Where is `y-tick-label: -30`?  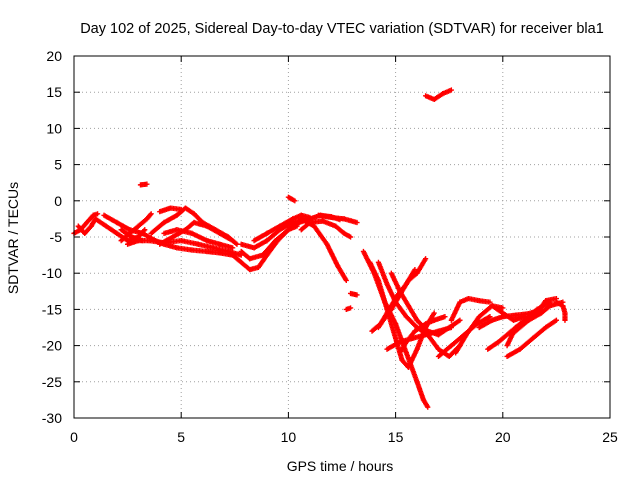 y-tick-label: -30 is located at coordinates (52, 418).